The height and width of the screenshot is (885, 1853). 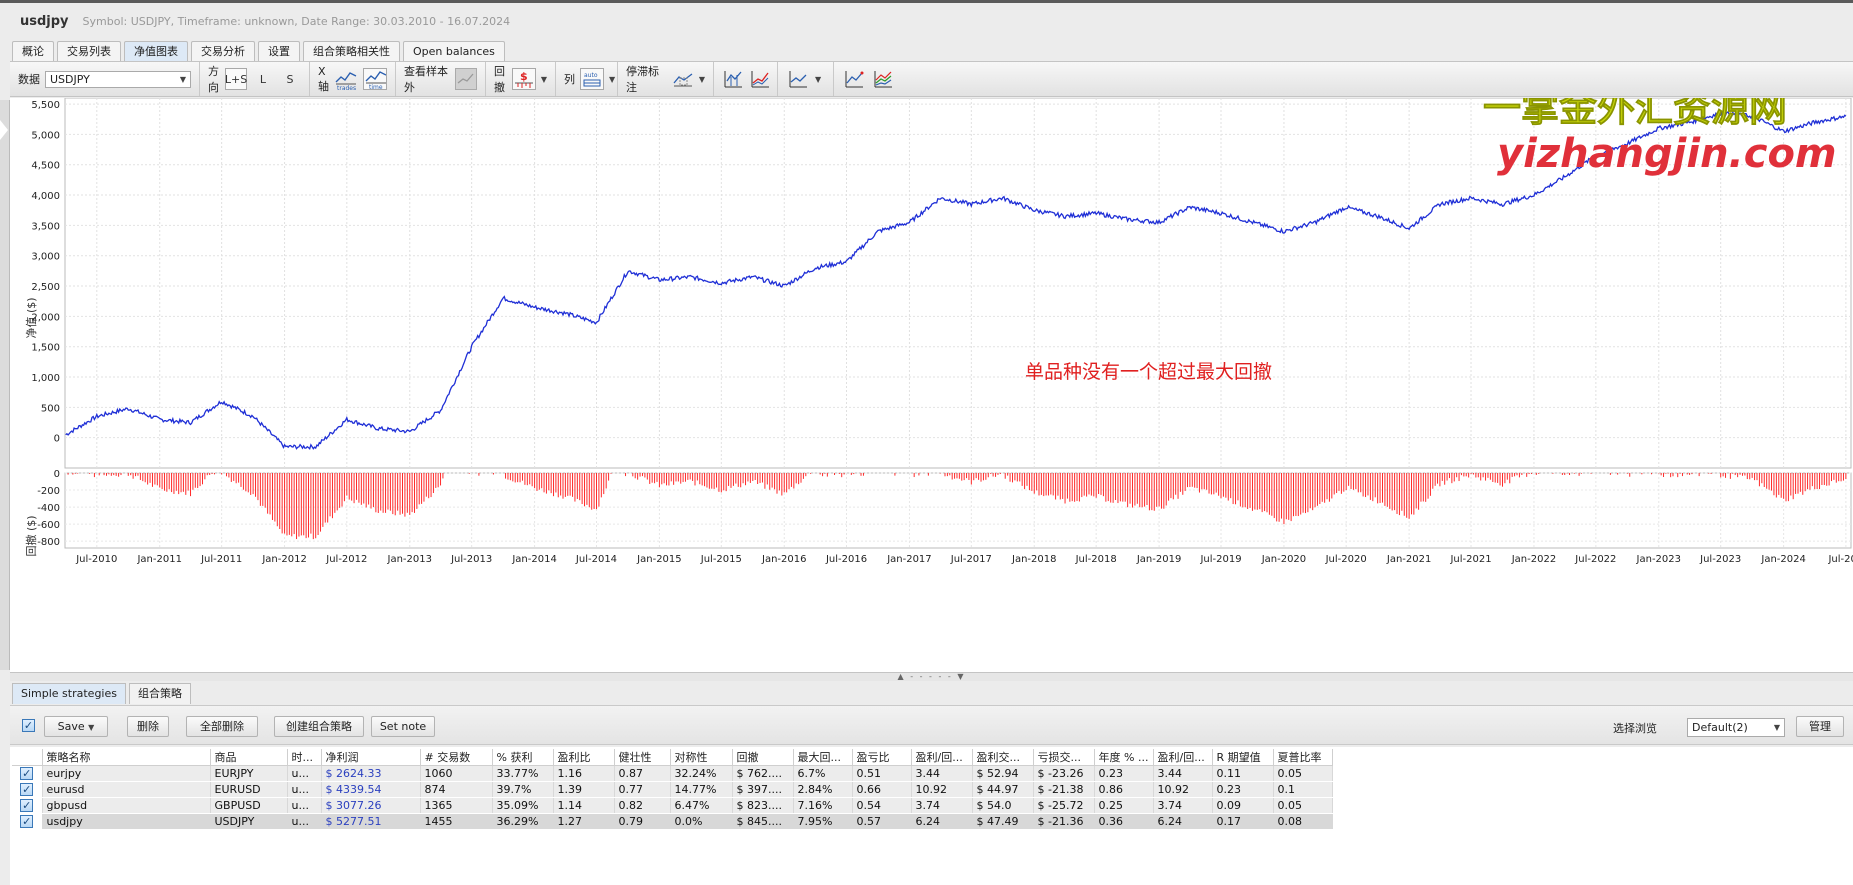 I want to click on x-tick-label: Jan-2023, so click(x=1658, y=559).